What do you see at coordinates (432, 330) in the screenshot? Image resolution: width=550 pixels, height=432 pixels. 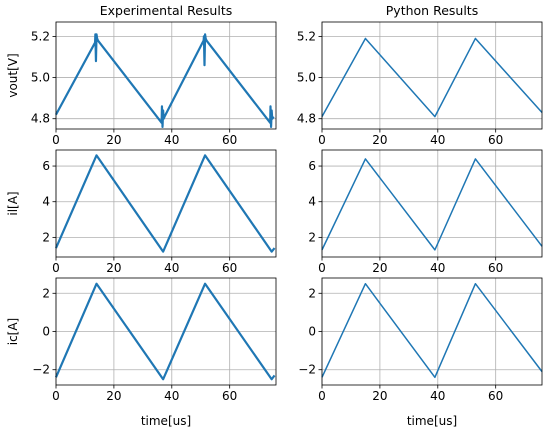 I see `series-line-py-ic` at bounding box center [432, 330].